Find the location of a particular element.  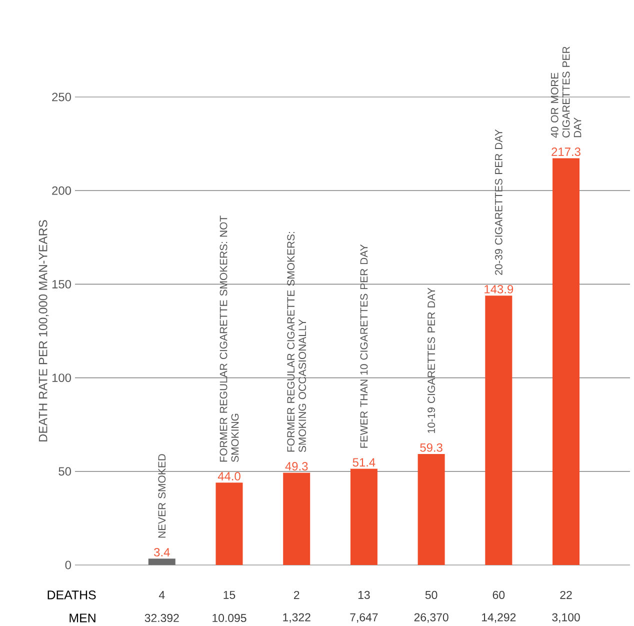

text: 14,292 is located at coordinates (499, 618).